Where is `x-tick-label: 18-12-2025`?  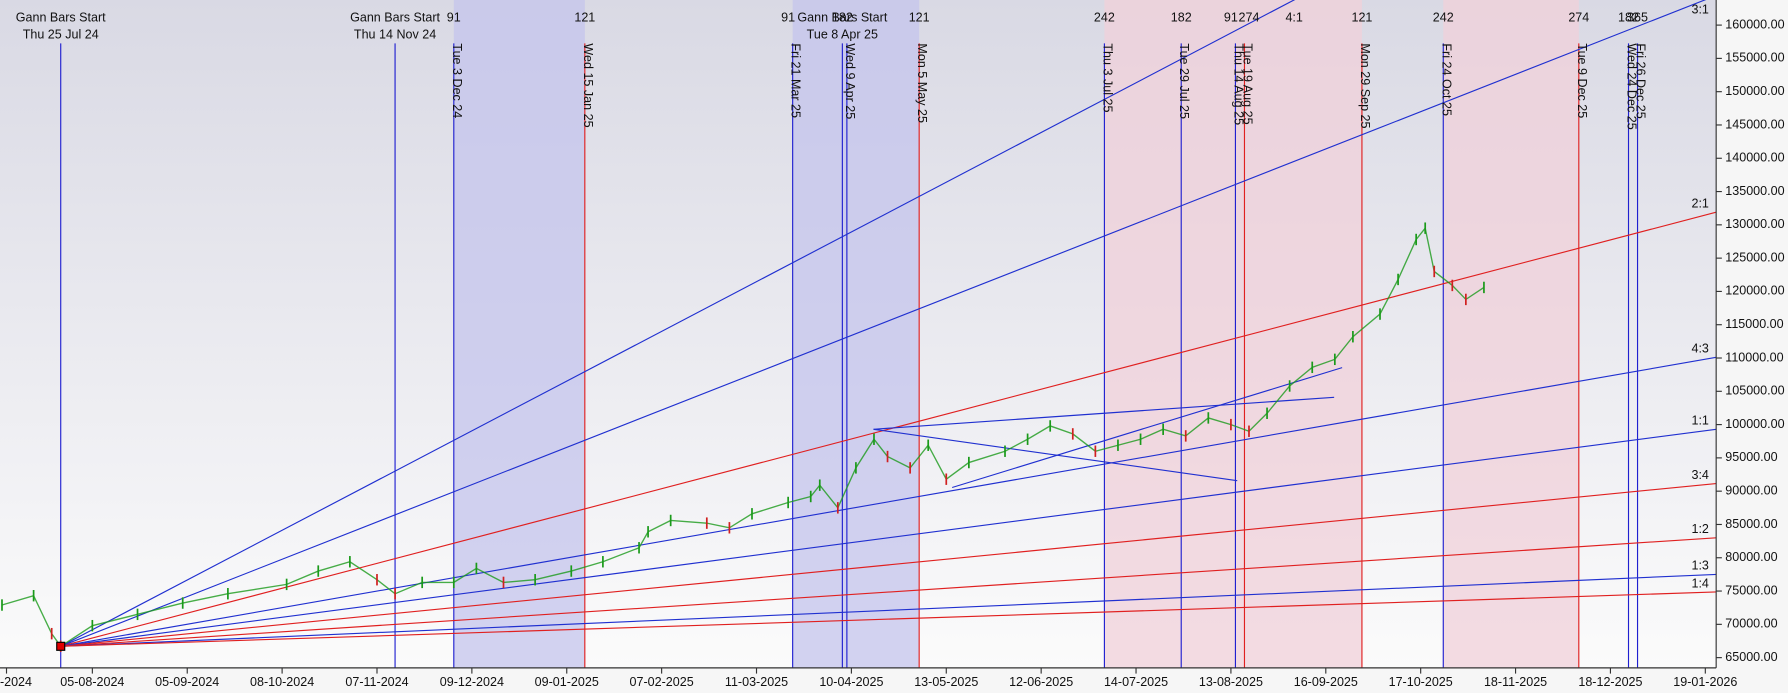
x-tick-label: 18-12-2025 is located at coordinates (1610, 682).